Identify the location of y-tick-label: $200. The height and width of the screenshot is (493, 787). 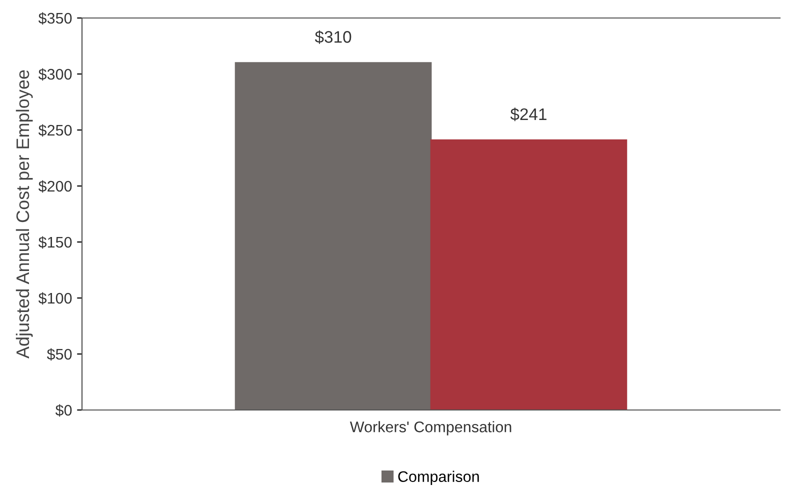
(55, 186).